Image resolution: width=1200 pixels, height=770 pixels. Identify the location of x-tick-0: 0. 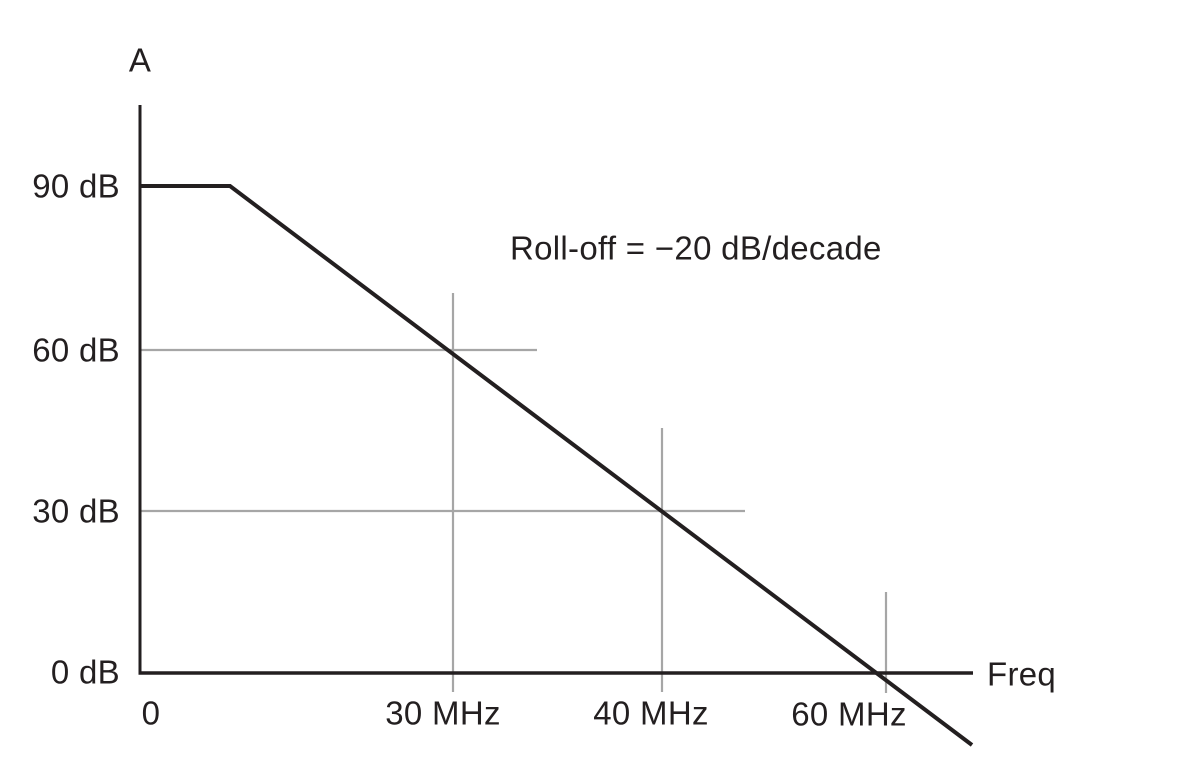
(151, 713).